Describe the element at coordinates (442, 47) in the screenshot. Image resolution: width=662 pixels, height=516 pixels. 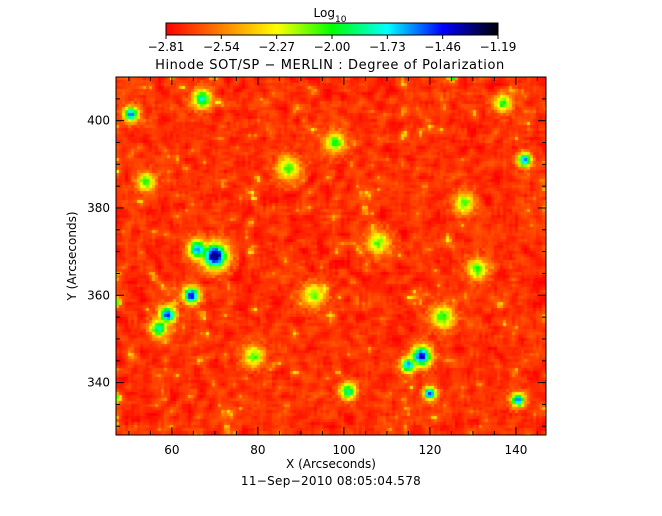
I see `colorbar-tick-label: −1.46` at that location.